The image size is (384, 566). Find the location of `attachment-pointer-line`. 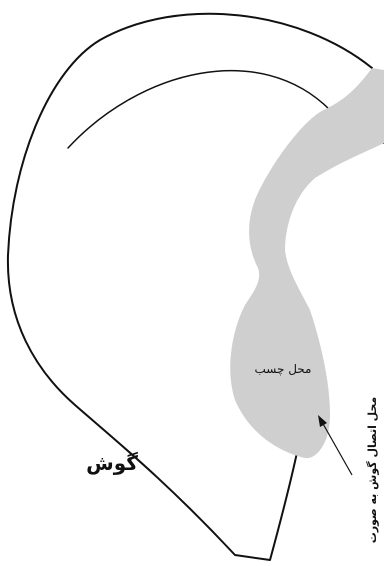

attachment-pointer-line is located at coordinates (337, 448).